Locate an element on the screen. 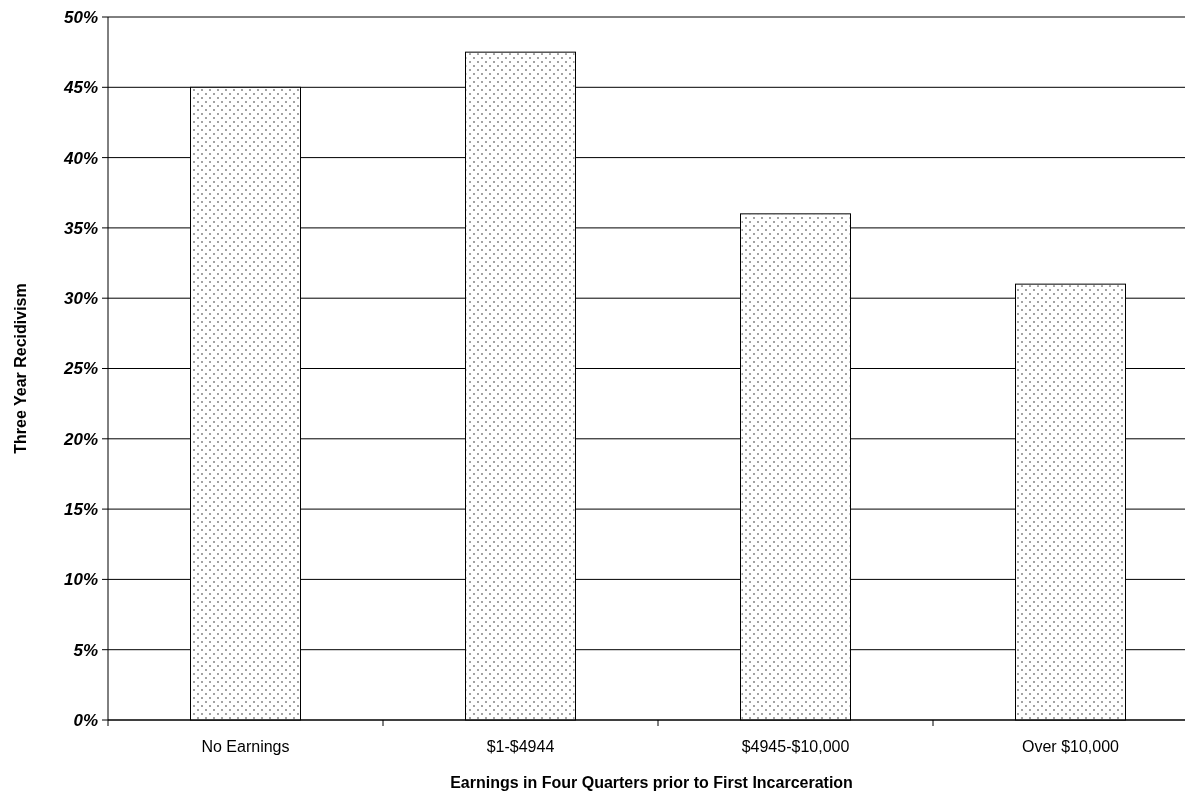 Image resolution: width=1203 pixels, height=801 pixels. x-tick-label: Over $10,000 is located at coordinates (1071, 746).